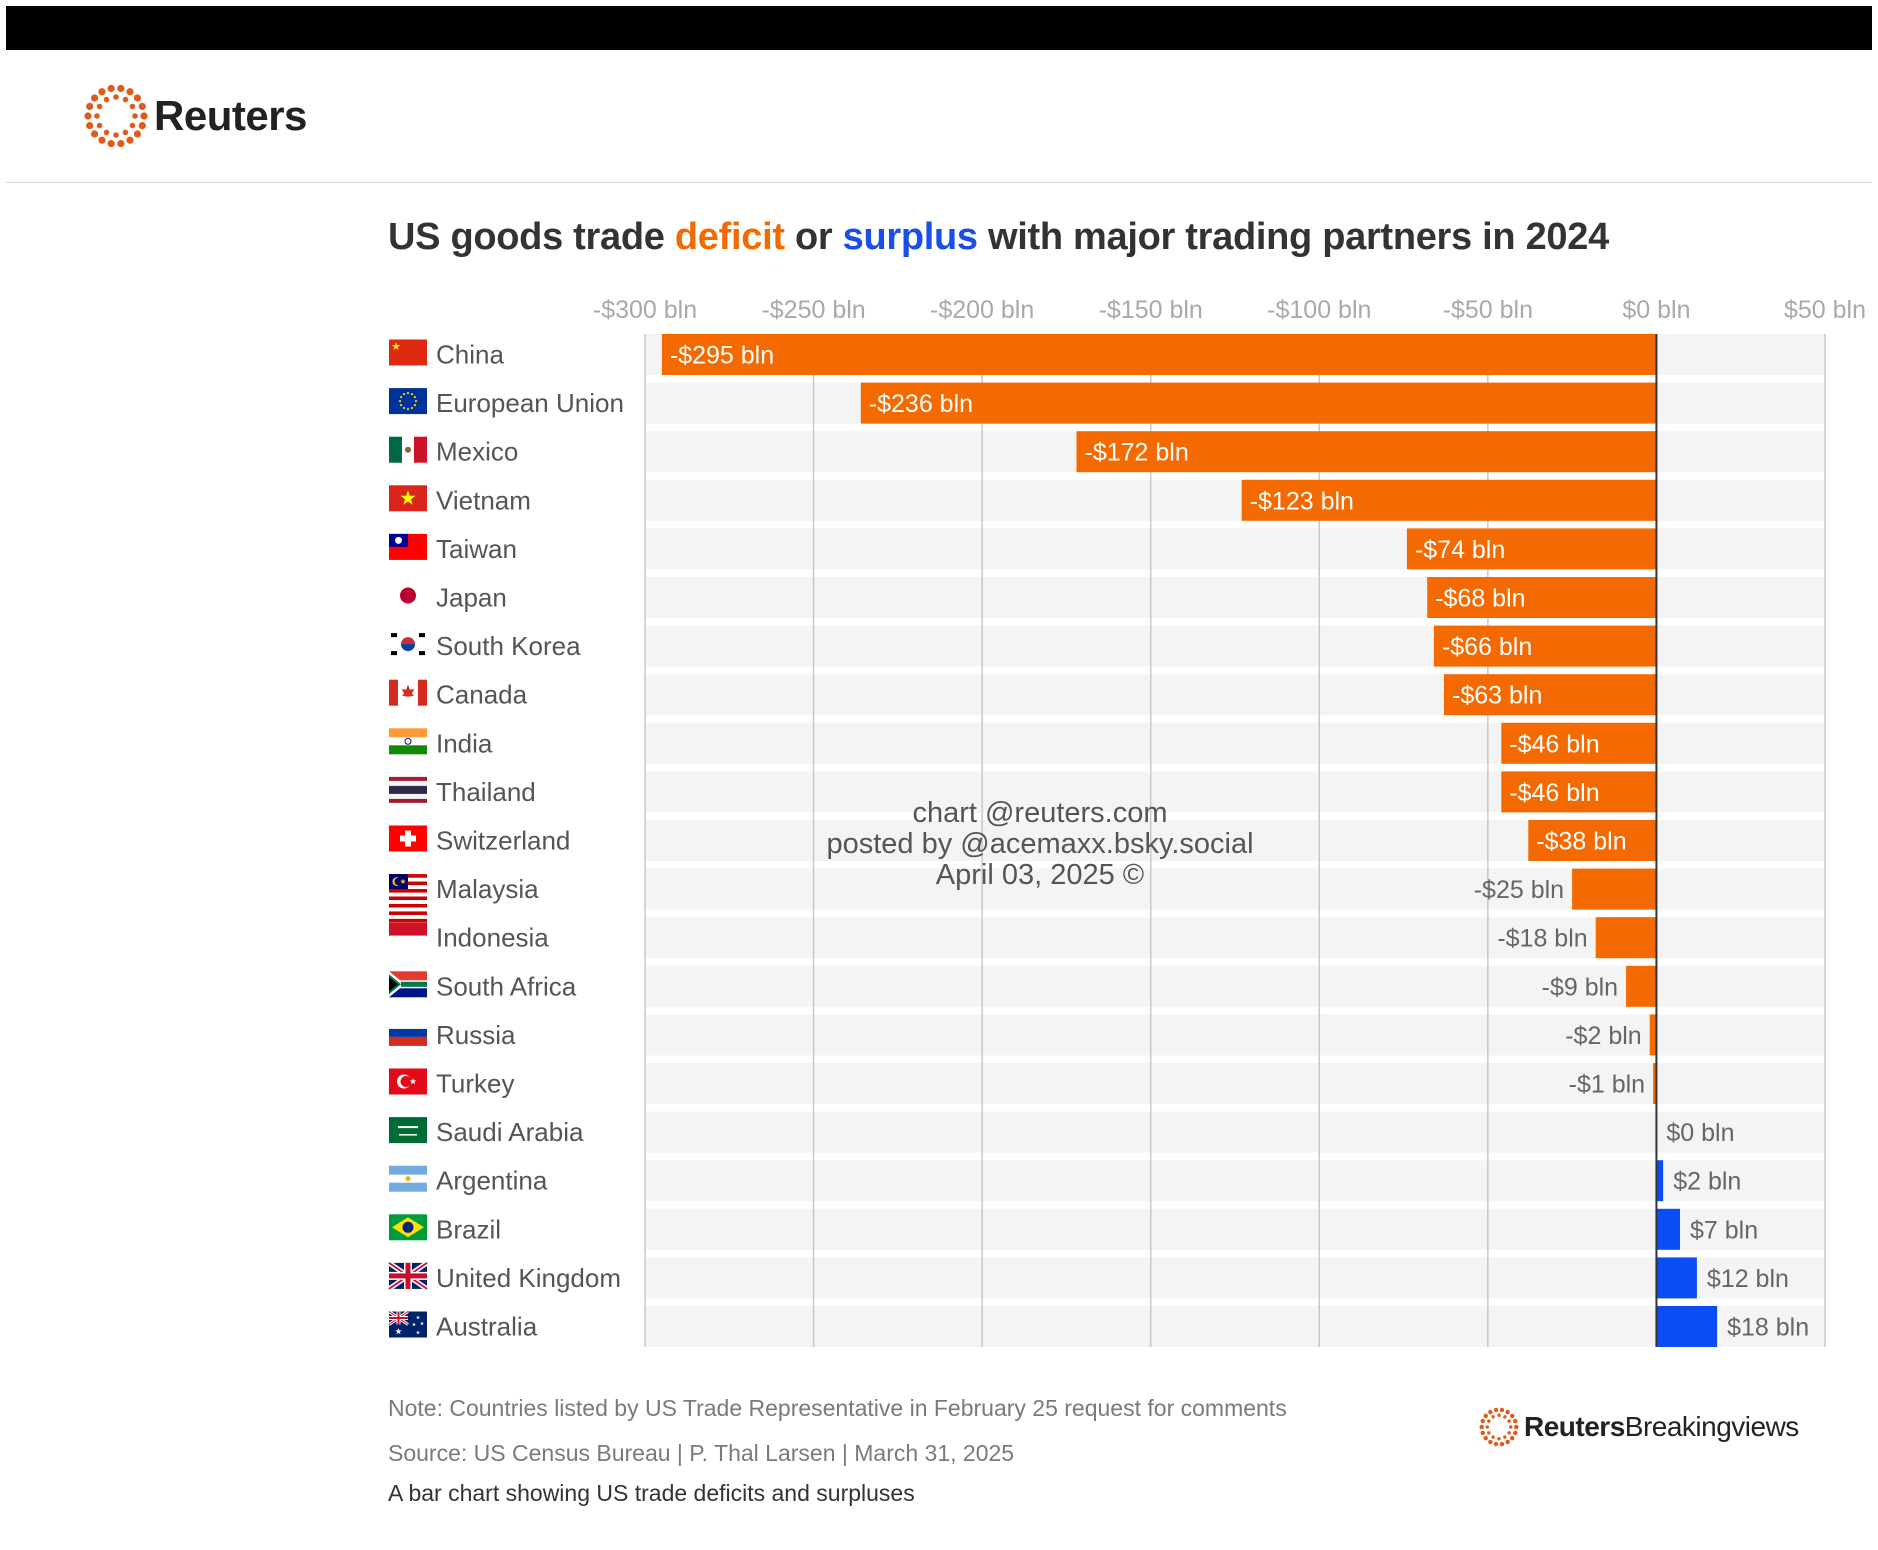  Describe the element at coordinates (1724, 1230) in the screenshot. I see `value-label: $7 bln` at that location.